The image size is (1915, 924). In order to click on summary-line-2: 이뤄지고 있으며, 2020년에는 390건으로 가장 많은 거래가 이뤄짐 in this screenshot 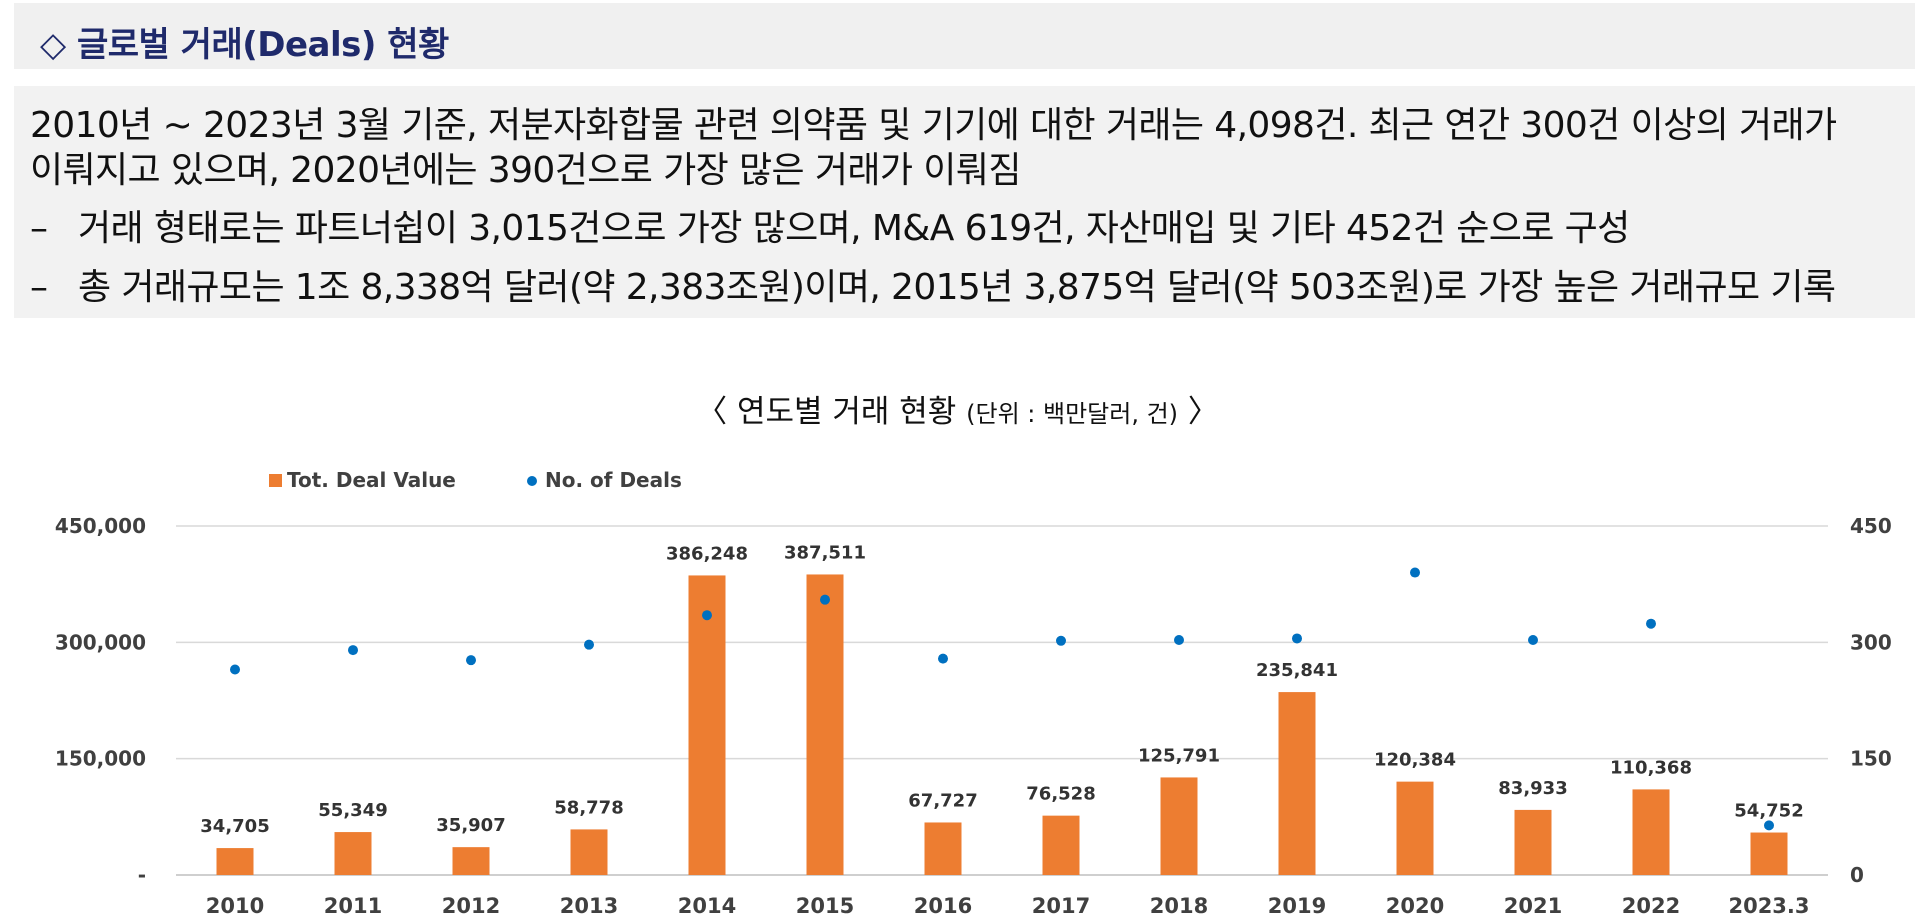, I will do `click(525, 170)`.